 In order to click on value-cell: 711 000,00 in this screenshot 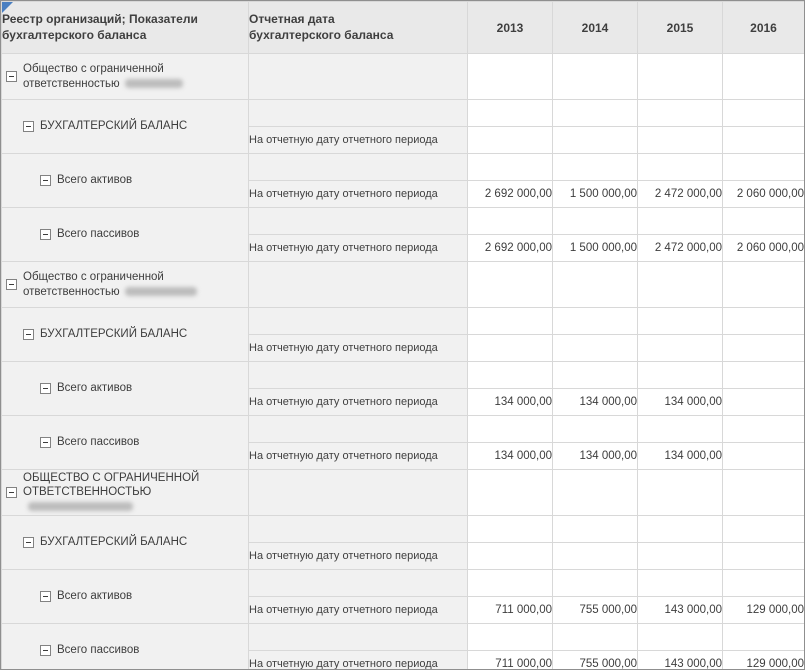, I will do `click(510, 610)`.